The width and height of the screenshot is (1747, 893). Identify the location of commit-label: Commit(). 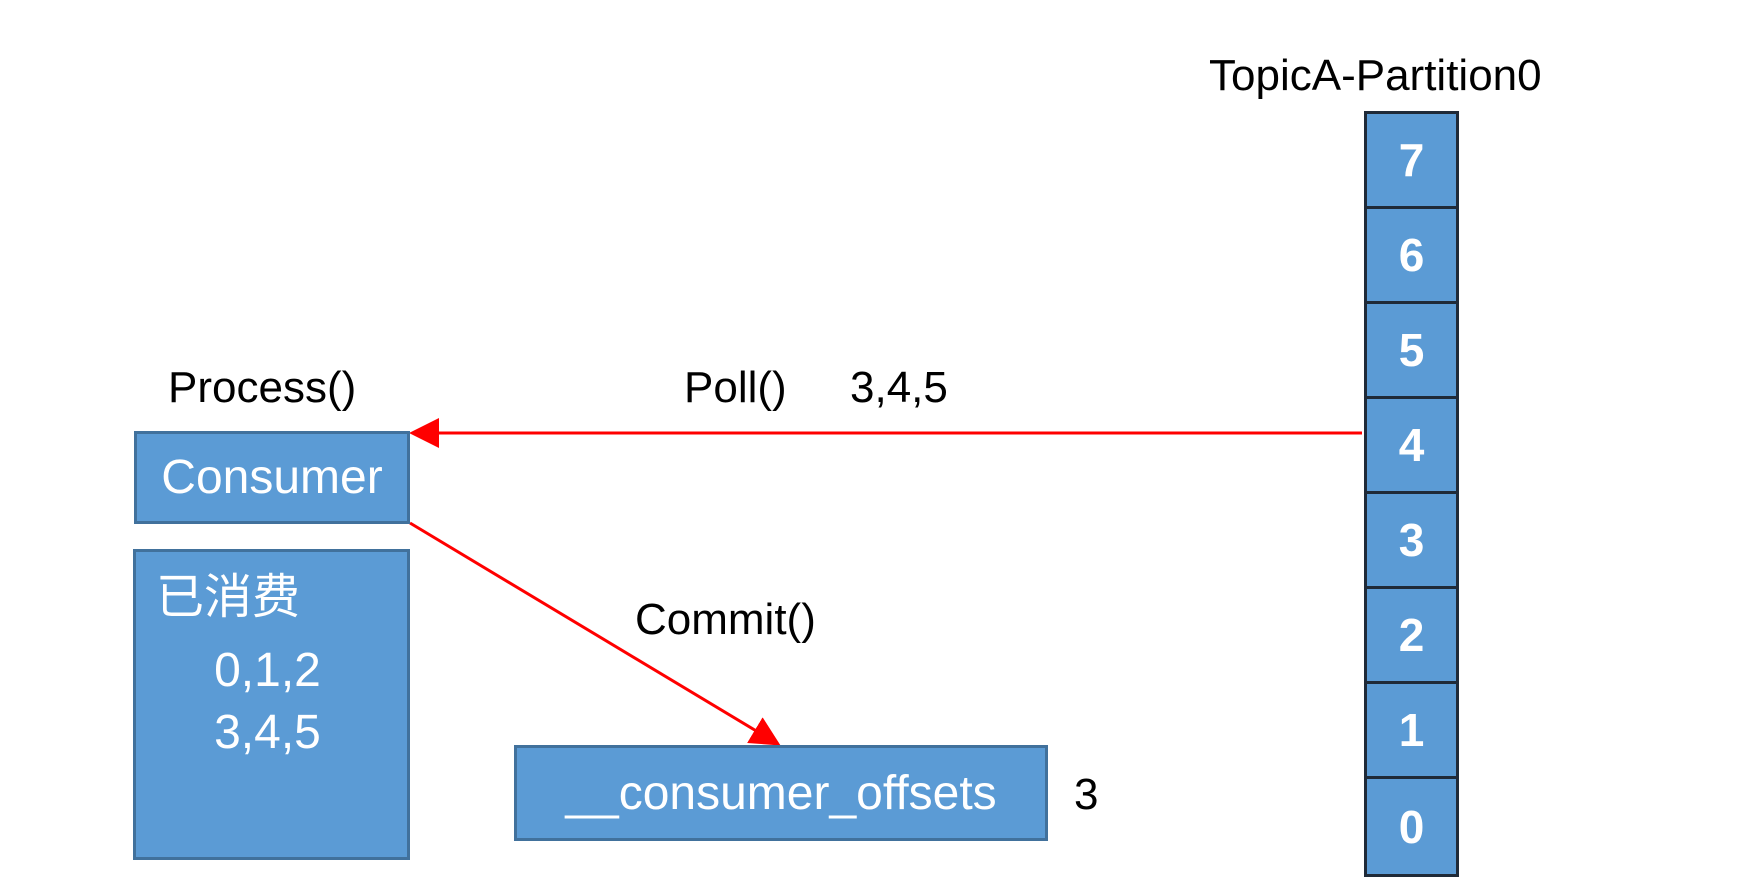
(725, 619).